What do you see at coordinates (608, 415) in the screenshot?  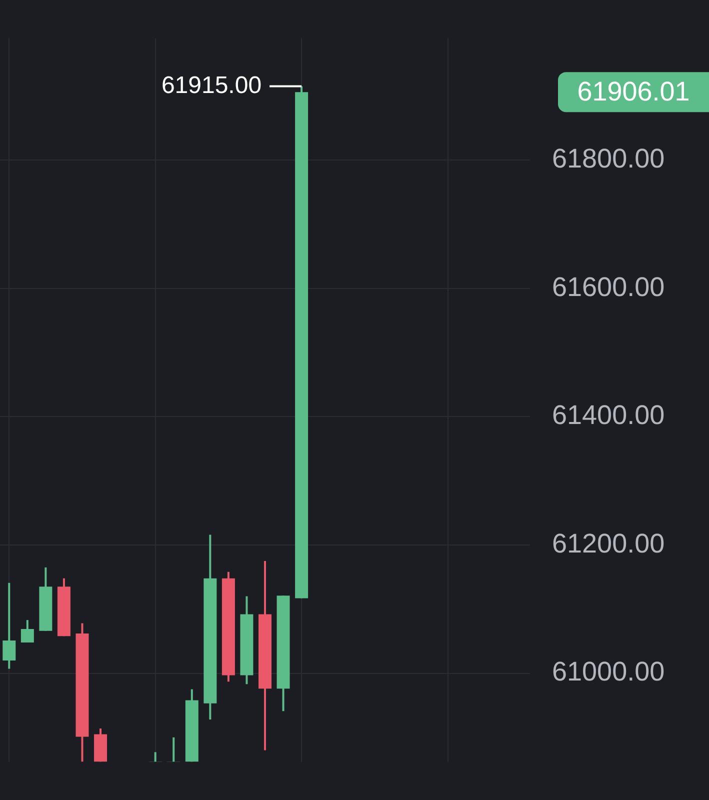 I see `y-tick-label: 61400.00` at bounding box center [608, 415].